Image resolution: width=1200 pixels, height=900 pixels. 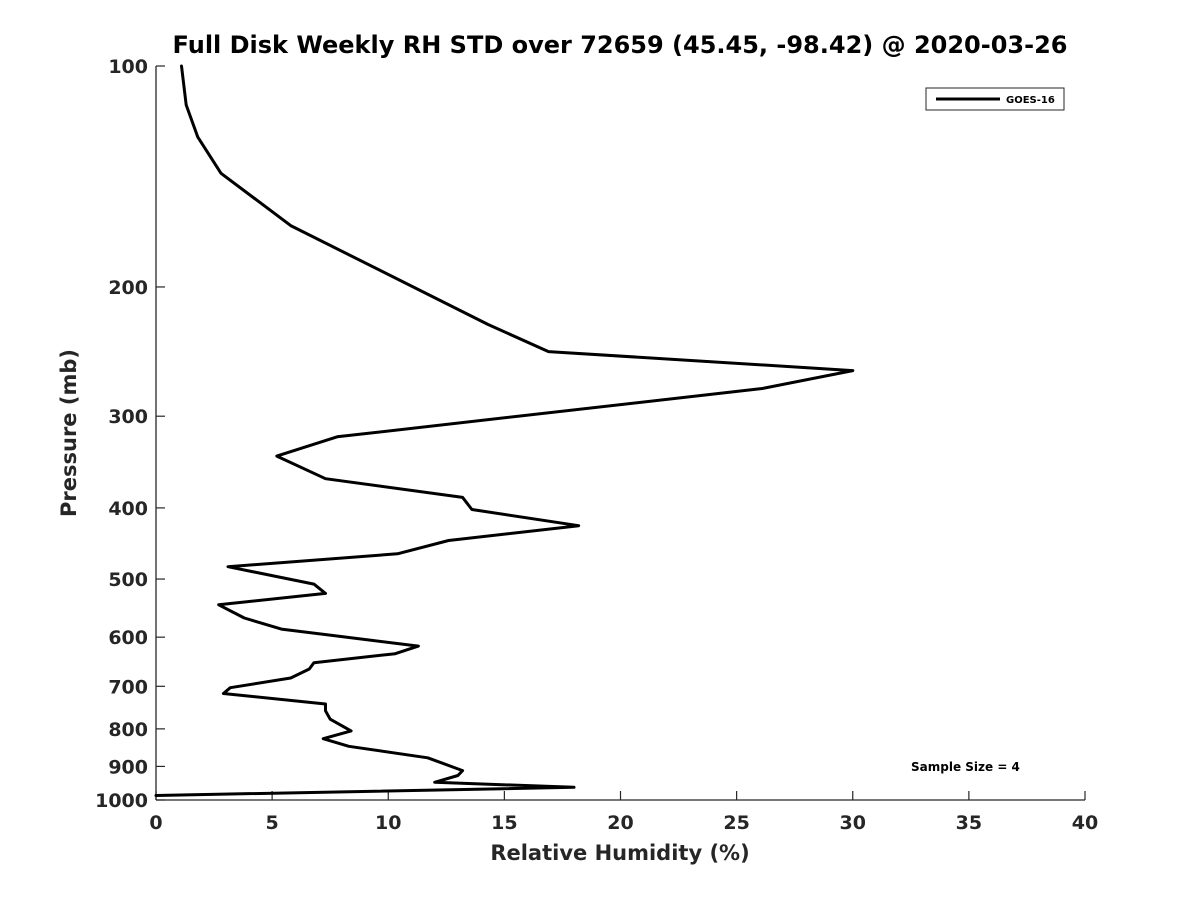 What do you see at coordinates (1030, 100) in the screenshot?
I see `legend-label-goes-16: GOES-16` at bounding box center [1030, 100].